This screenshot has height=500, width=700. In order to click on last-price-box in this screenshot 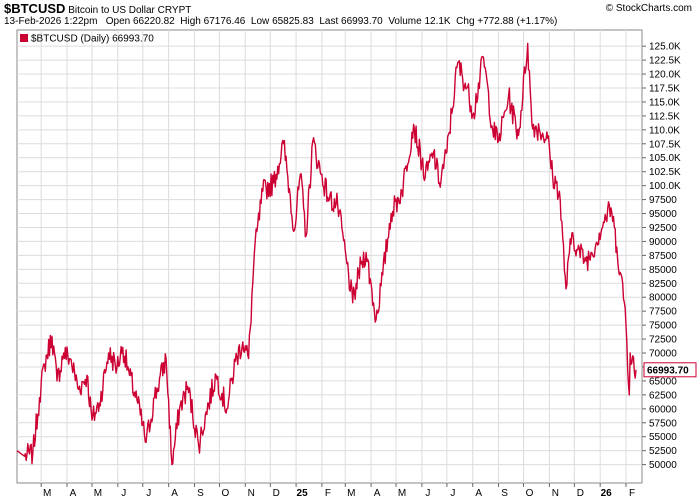, I will do `click(670, 370)`.